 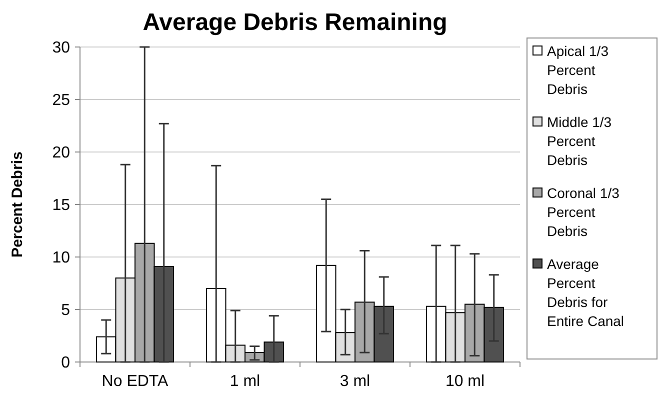 I want to click on y-tick-label: 0, so click(x=65, y=363).